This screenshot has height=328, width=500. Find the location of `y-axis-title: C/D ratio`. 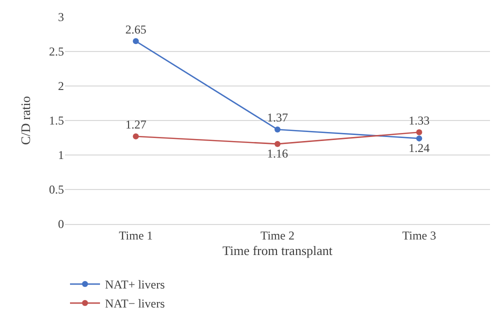

y-axis-title: C/D ratio is located at coordinates (25, 120).